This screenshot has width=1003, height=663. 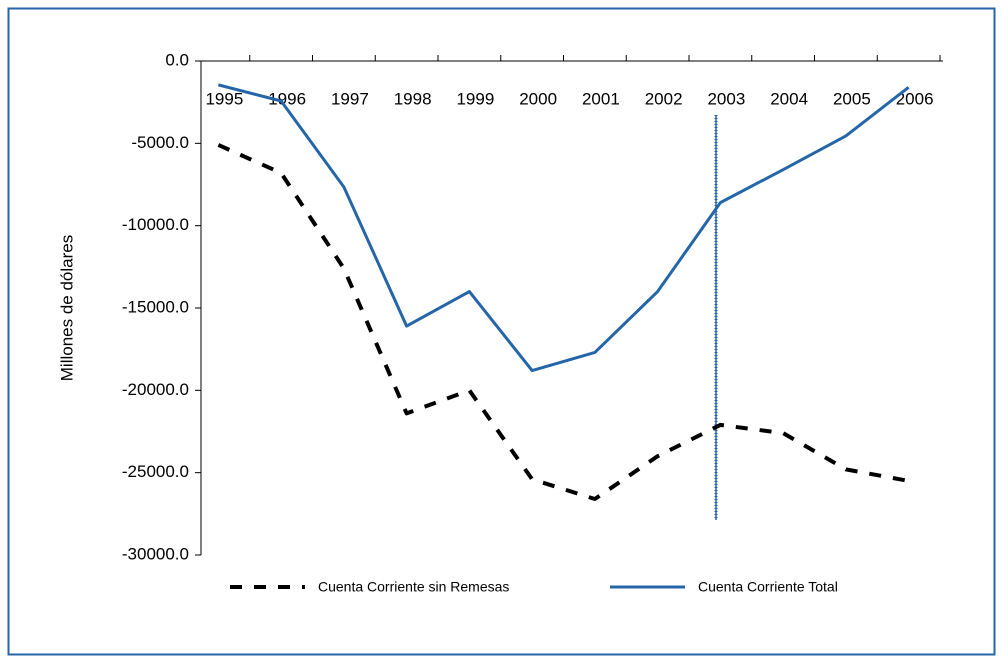 What do you see at coordinates (155, 553) in the screenshot?
I see `y-tick-label: -30000.0` at bounding box center [155, 553].